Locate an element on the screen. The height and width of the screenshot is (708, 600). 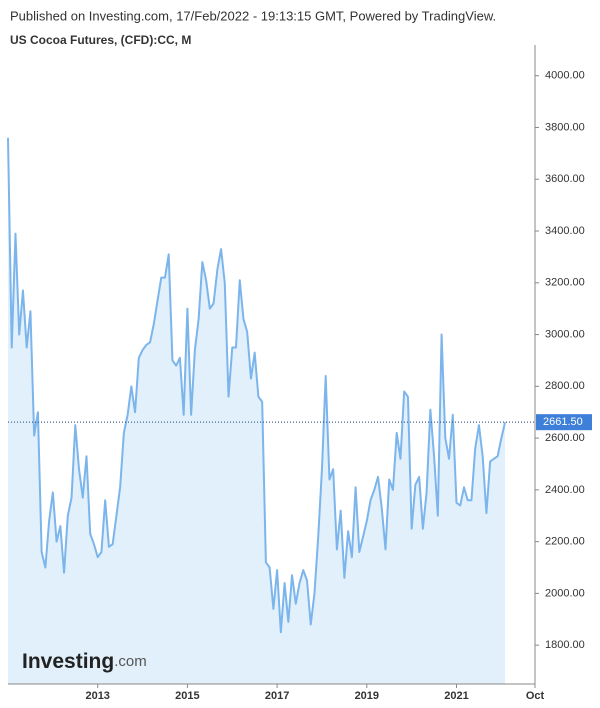
x-tick-label: 2021 is located at coordinates (456, 696).